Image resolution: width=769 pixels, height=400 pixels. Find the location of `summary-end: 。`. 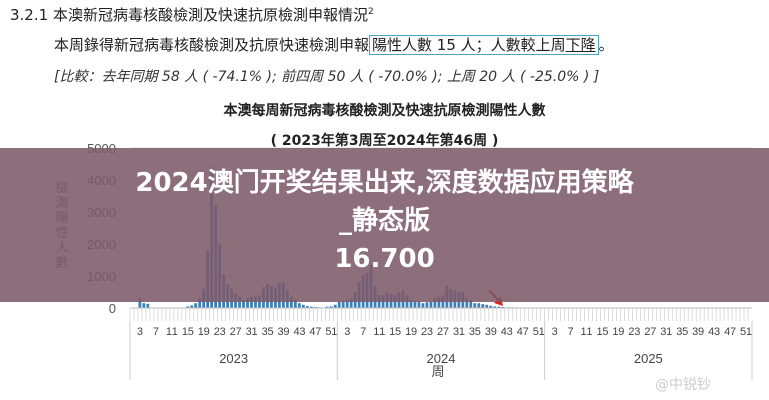

summary-end: 。 is located at coordinates (606, 45).